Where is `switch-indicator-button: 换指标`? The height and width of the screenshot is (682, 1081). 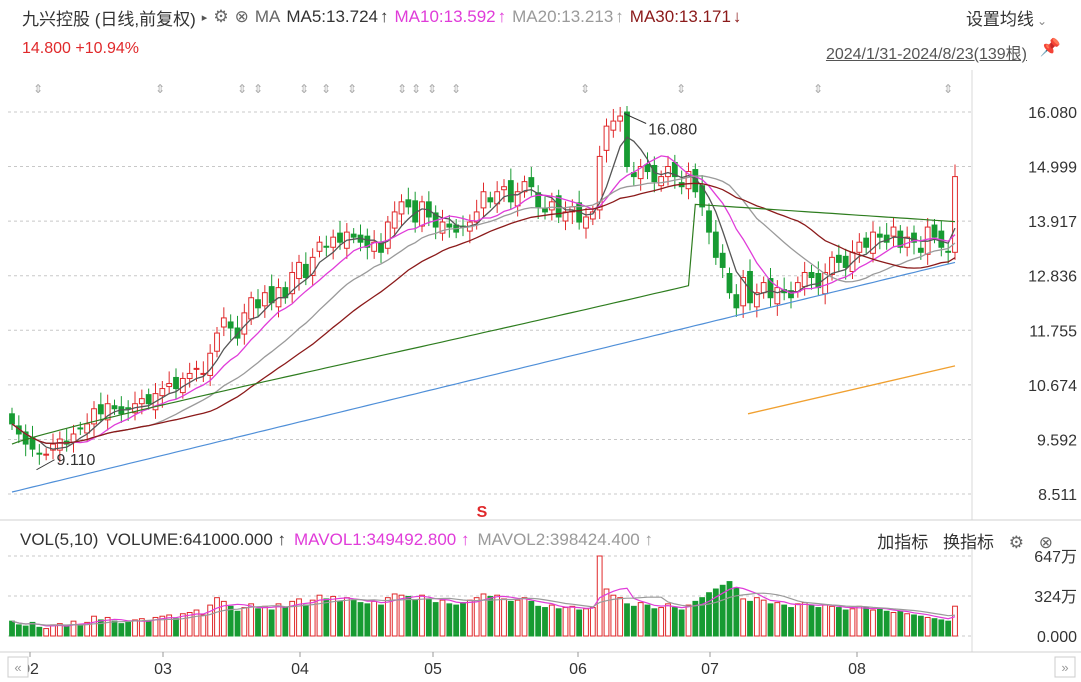 switch-indicator-button: 换指标 is located at coordinates (969, 542).